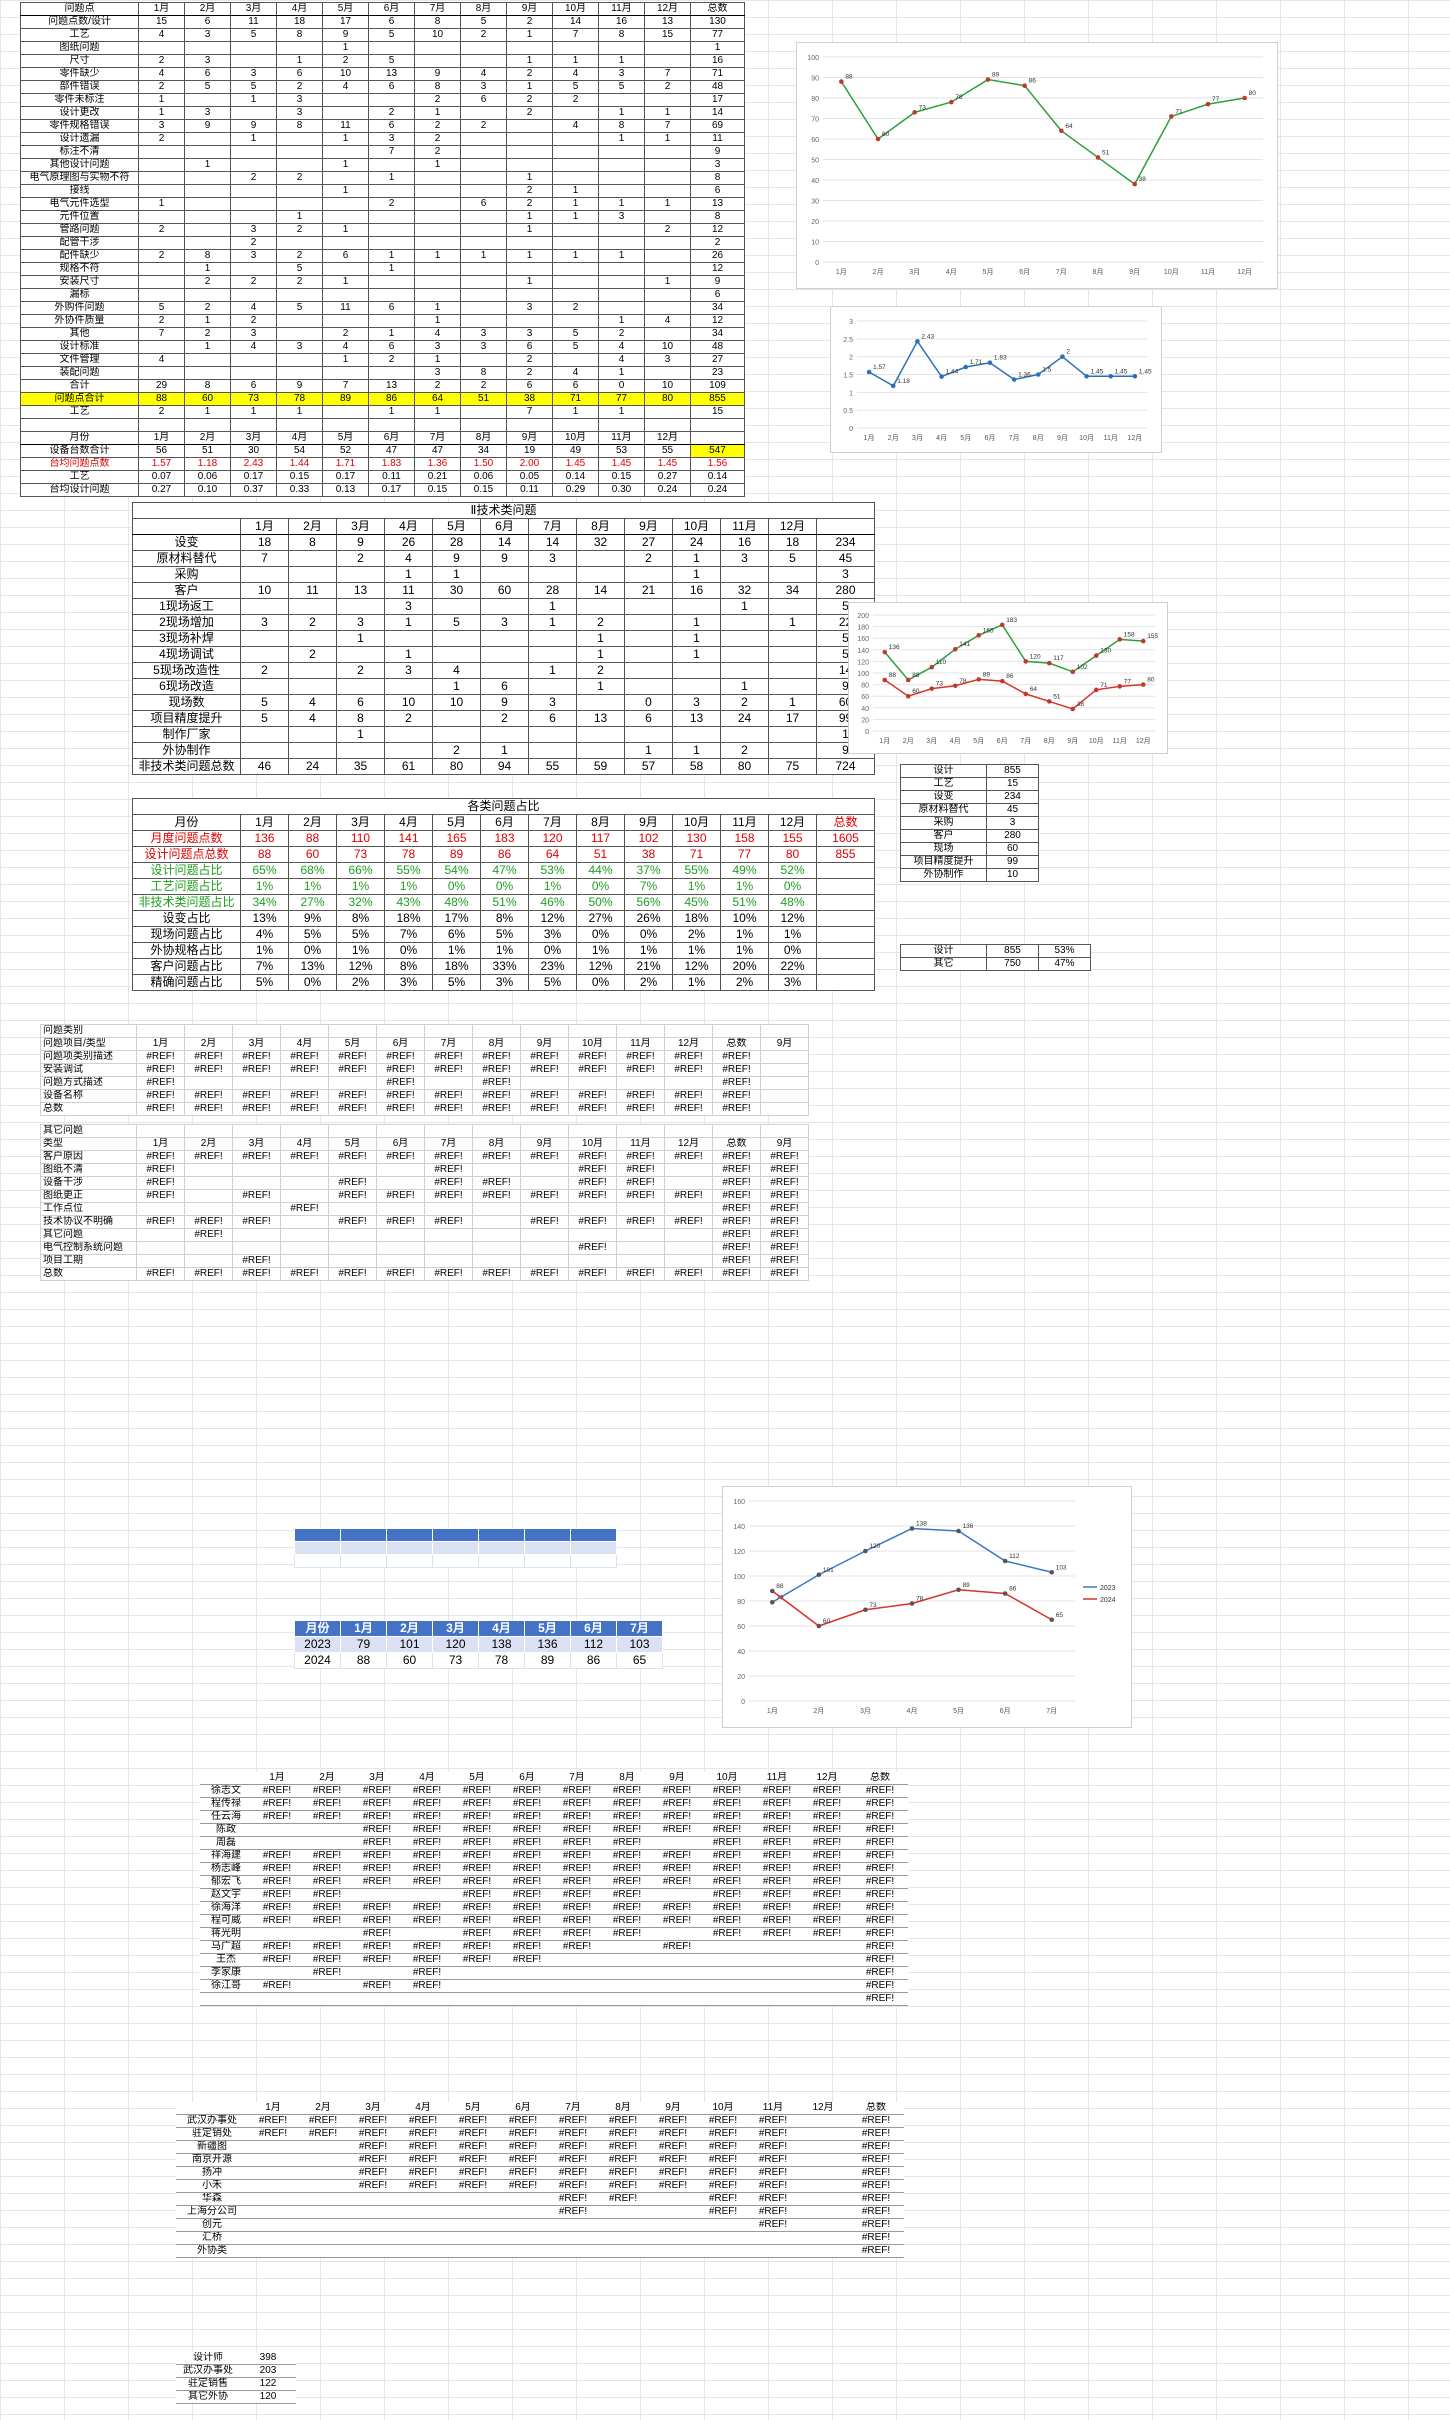 Image resolution: width=1450 pixels, height=2420 pixels. I want to click on table-cell: 0.11, so click(391, 477).